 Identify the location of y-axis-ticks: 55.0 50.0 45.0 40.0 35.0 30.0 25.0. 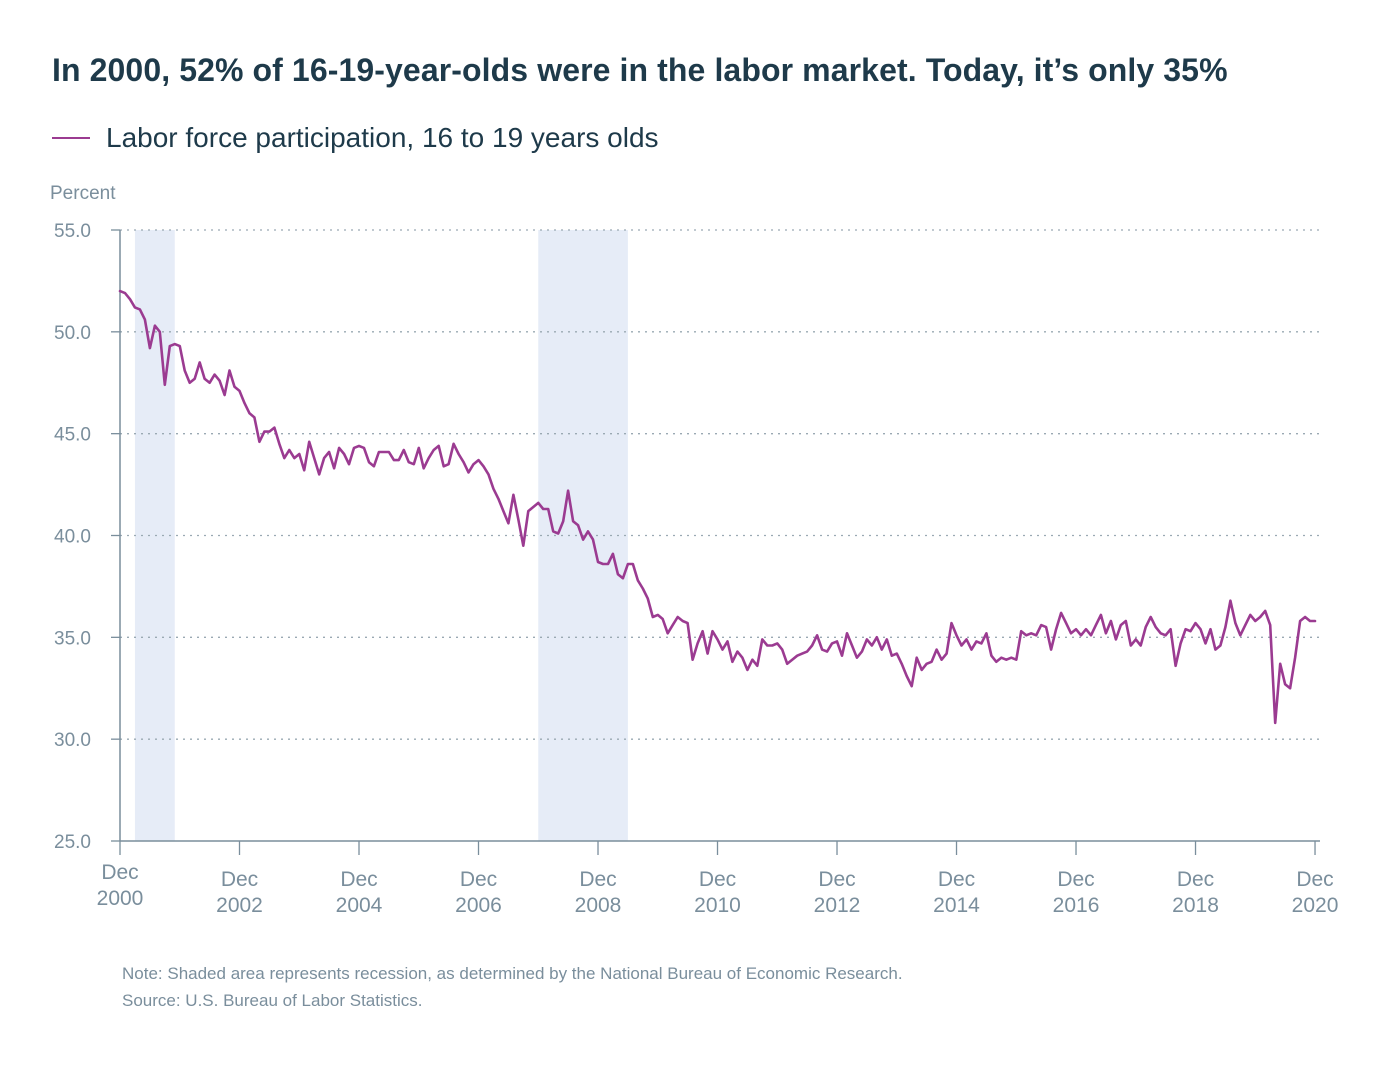
(87, 537).